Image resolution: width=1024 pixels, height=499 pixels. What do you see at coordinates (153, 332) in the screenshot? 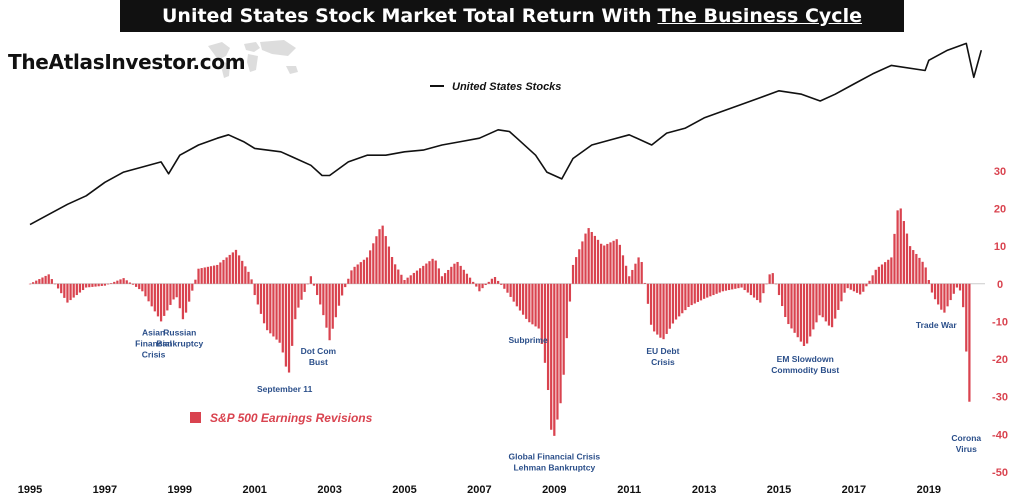
I see `annotation-label: Asian` at bounding box center [153, 332].